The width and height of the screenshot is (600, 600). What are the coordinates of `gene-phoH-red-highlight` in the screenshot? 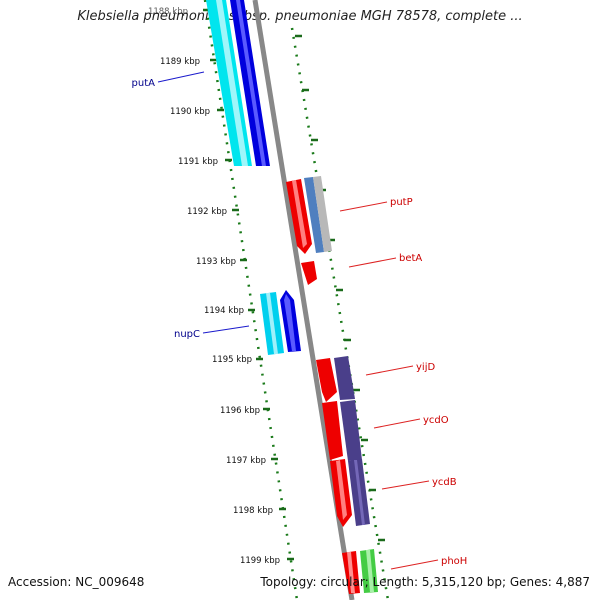 It's located at (351, 572).